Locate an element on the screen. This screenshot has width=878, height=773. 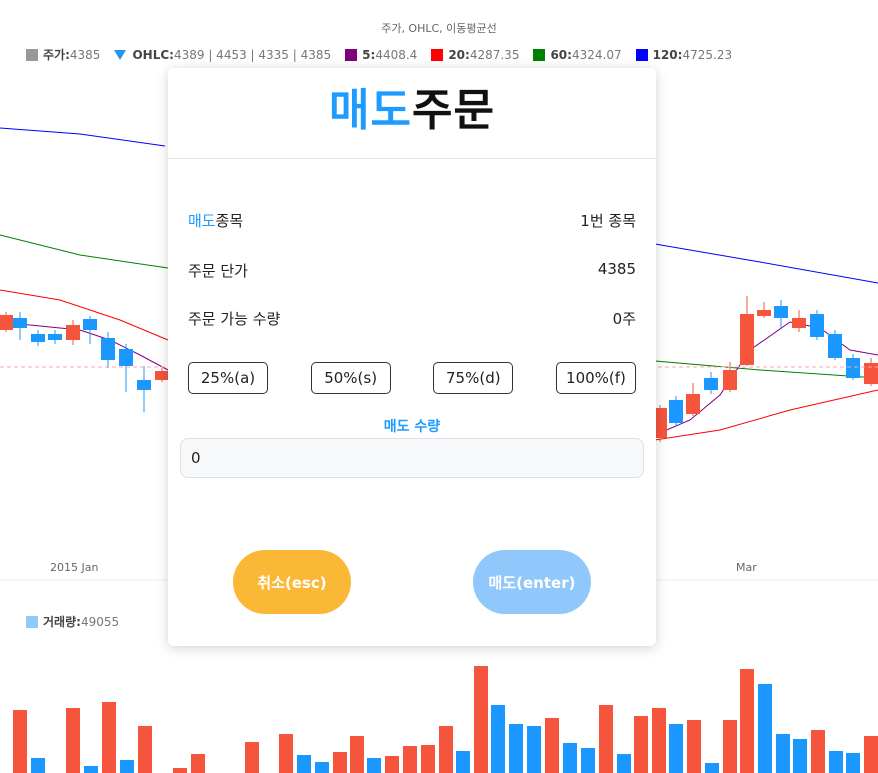
x-axis-label-mar: Mar is located at coordinates (746, 567).